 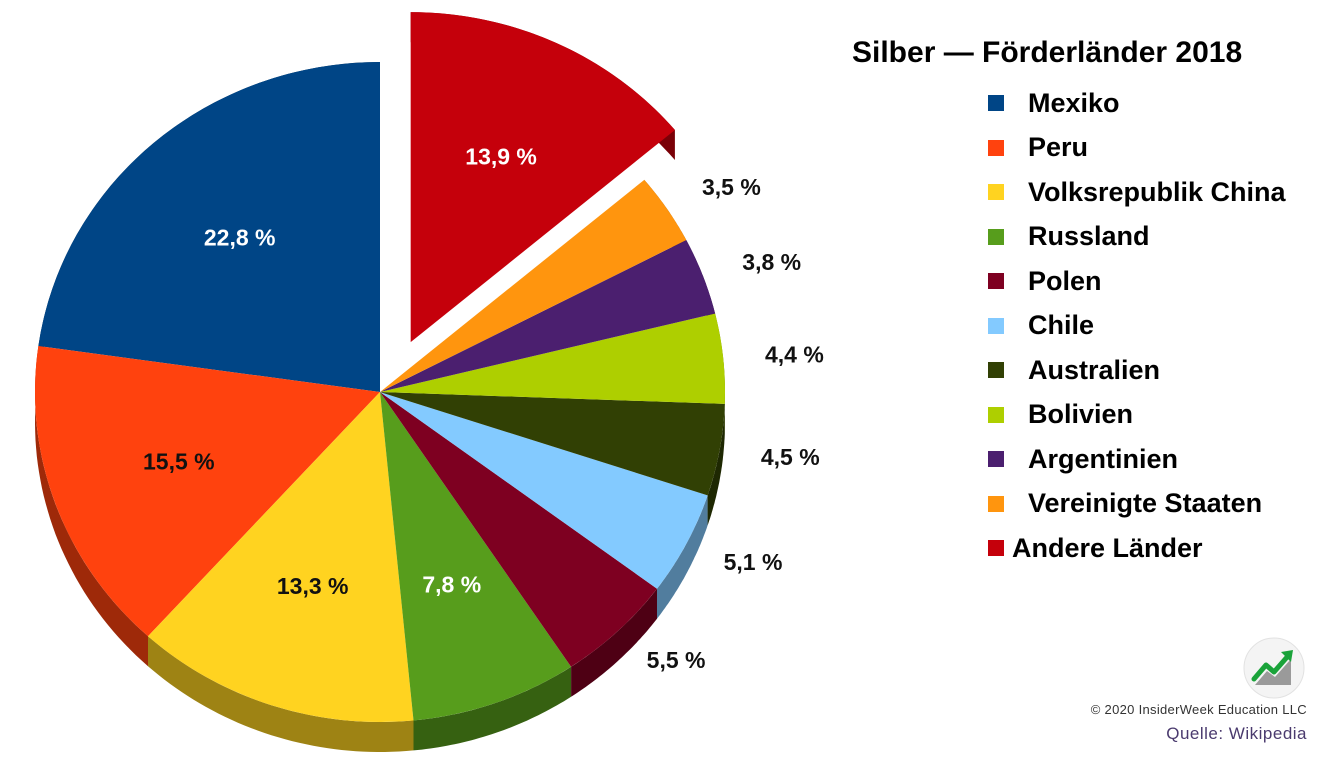 What do you see at coordinates (1089, 236) in the screenshot?
I see `legend-label: Russland` at bounding box center [1089, 236].